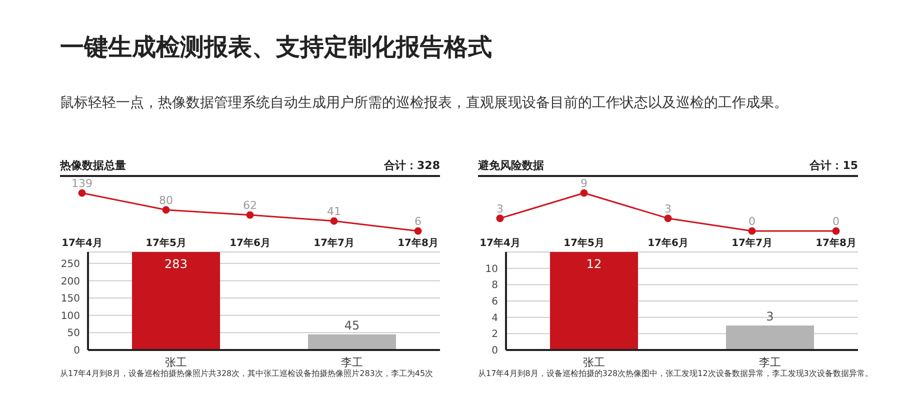  What do you see at coordinates (594, 264) in the screenshot?
I see `data-label: 12` at bounding box center [594, 264].